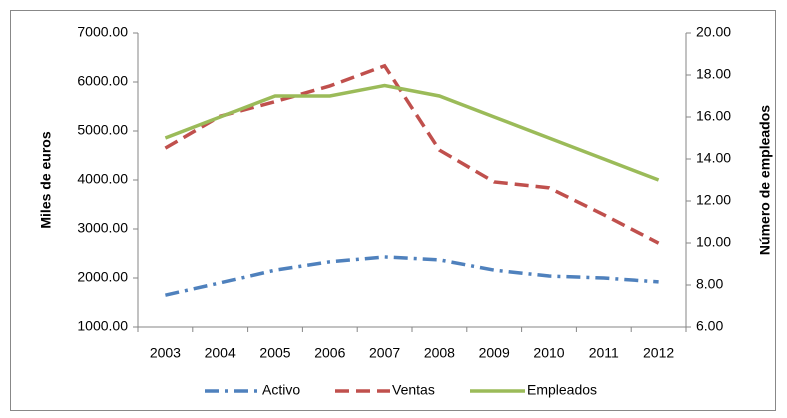 The width and height of the screenshot is (787, 418). I want to click on y2-tick-label: 6.00, so click(709, 326).